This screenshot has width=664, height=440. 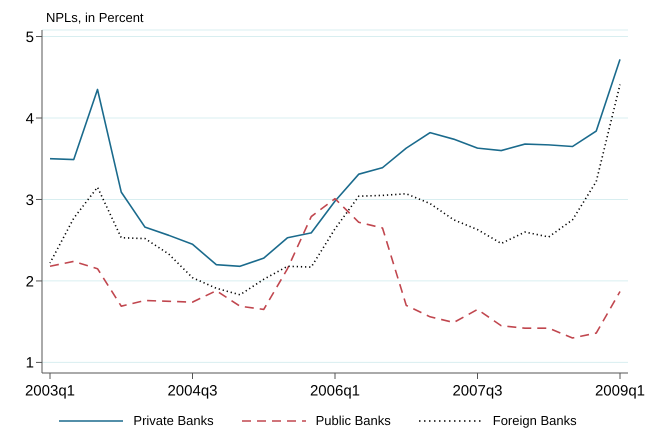 I want to click on y-tick-label: 1, so click(x=30, y=363).